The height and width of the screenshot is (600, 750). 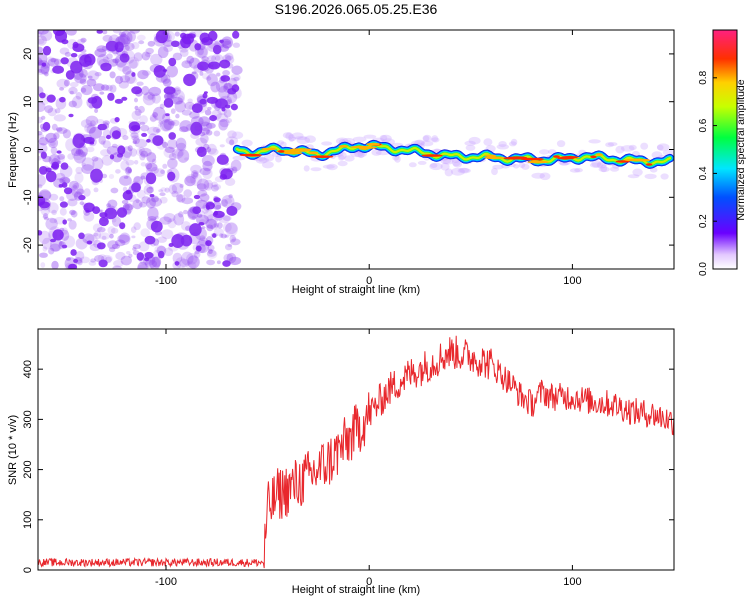 What do you see at coordinates (28, 570) in the screenshot?
I see `bottom-y-tick-label: 0` at bounding box center [28, 570].